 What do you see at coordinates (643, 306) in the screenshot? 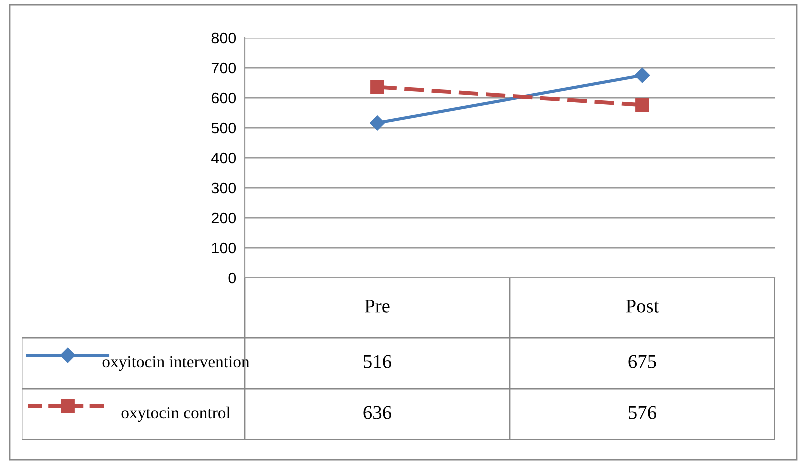
I see `x-tick-label: Post` at bounding box center [643, 306].